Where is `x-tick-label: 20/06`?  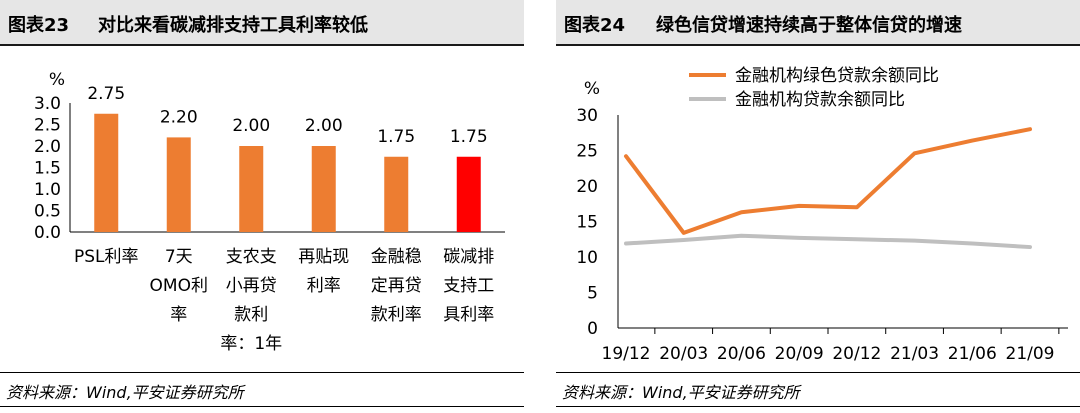
x-tick-label: 20/06 is located at coordinates (741, 354).